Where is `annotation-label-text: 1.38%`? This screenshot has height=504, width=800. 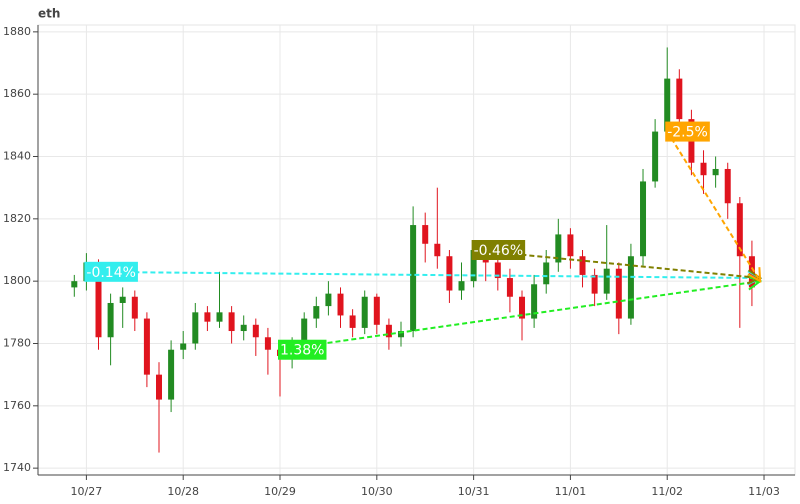 annotation-label-text: 1.38% is located at coordinates (302, 351).